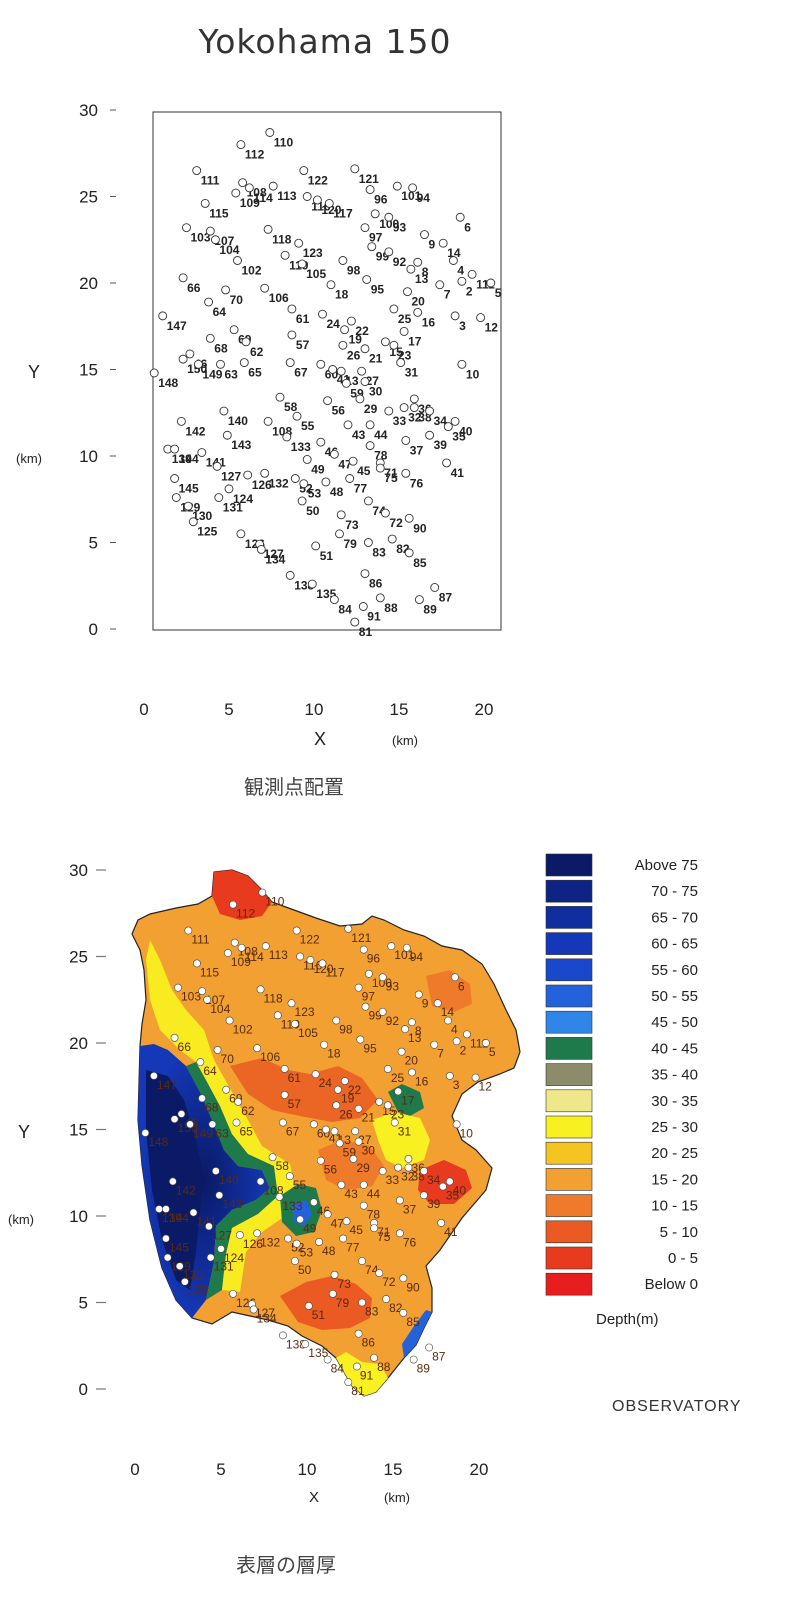 Image resolution: width=792 pixels, height=1609 pixels. I want to click on legend-label: 40 - 45, so click(674, 1048).